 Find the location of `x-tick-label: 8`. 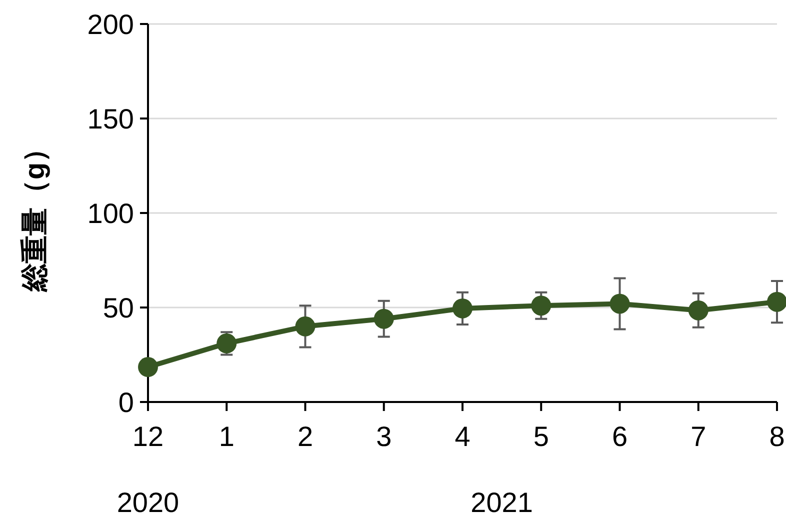

x-tick-label: 8 is located at coordinates (777, 436).